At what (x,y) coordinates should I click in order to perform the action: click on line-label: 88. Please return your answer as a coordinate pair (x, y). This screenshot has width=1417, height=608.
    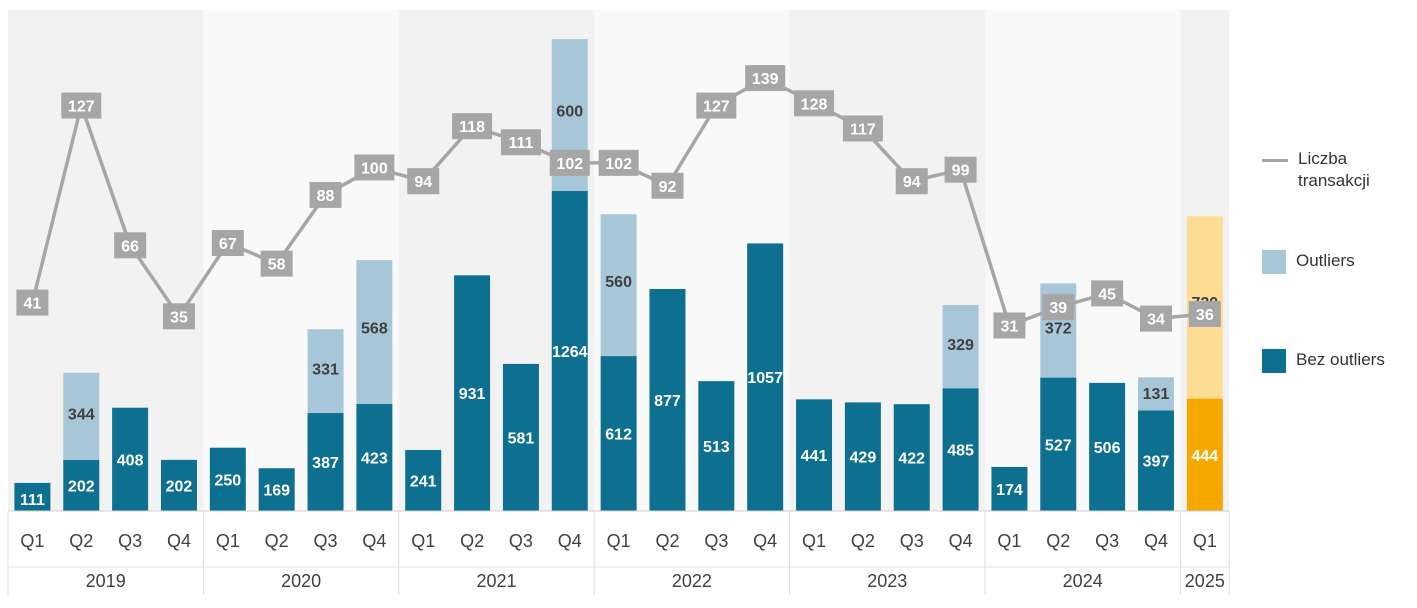
    Looking at the image, I should click on (326, 196).